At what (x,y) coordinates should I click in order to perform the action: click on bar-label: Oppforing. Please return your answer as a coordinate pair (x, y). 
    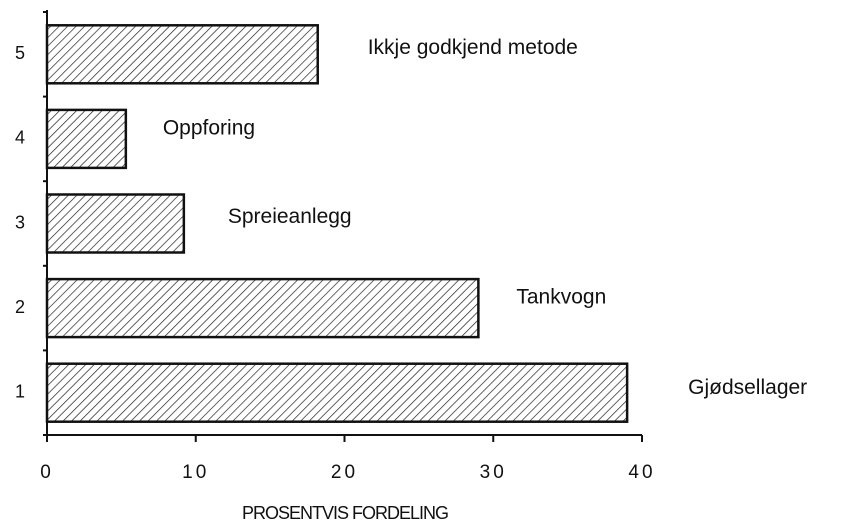
    Looking at the image, I should click on (209, 127).